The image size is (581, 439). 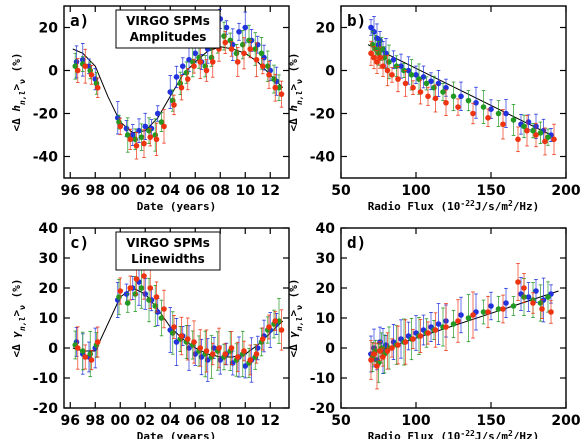 I want to click on x-tick-label: 96, so click(x=70, y=191).